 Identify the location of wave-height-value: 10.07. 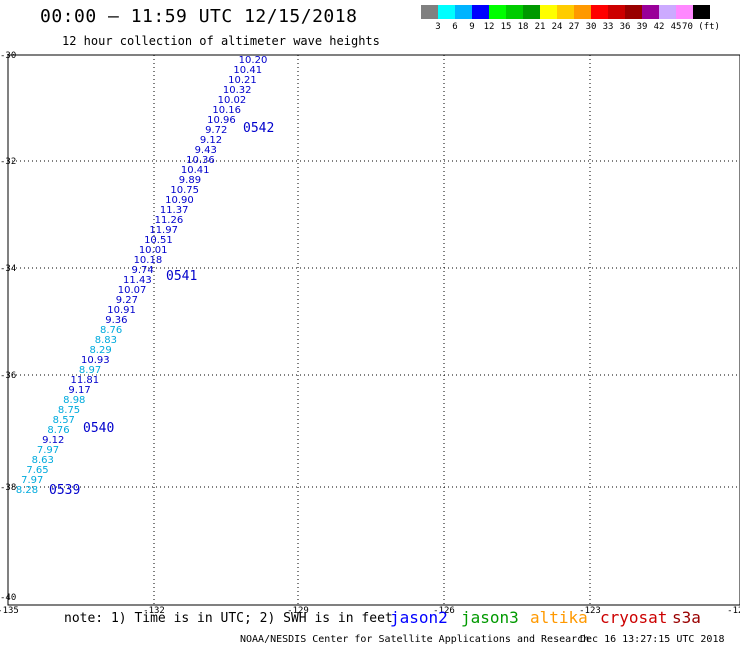
(132, 290).